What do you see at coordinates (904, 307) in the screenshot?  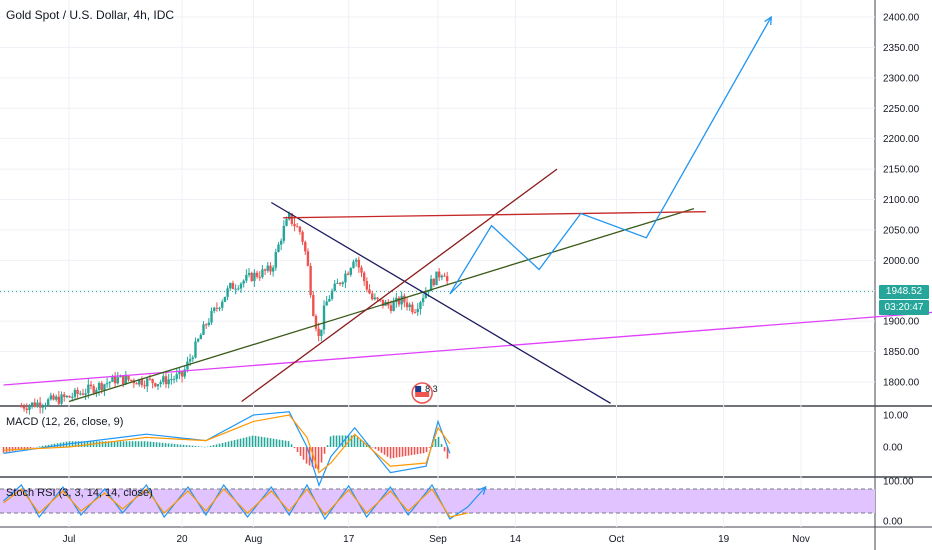 I see `countdown-tag: 03:20:47` at bounding box center [904, 307].